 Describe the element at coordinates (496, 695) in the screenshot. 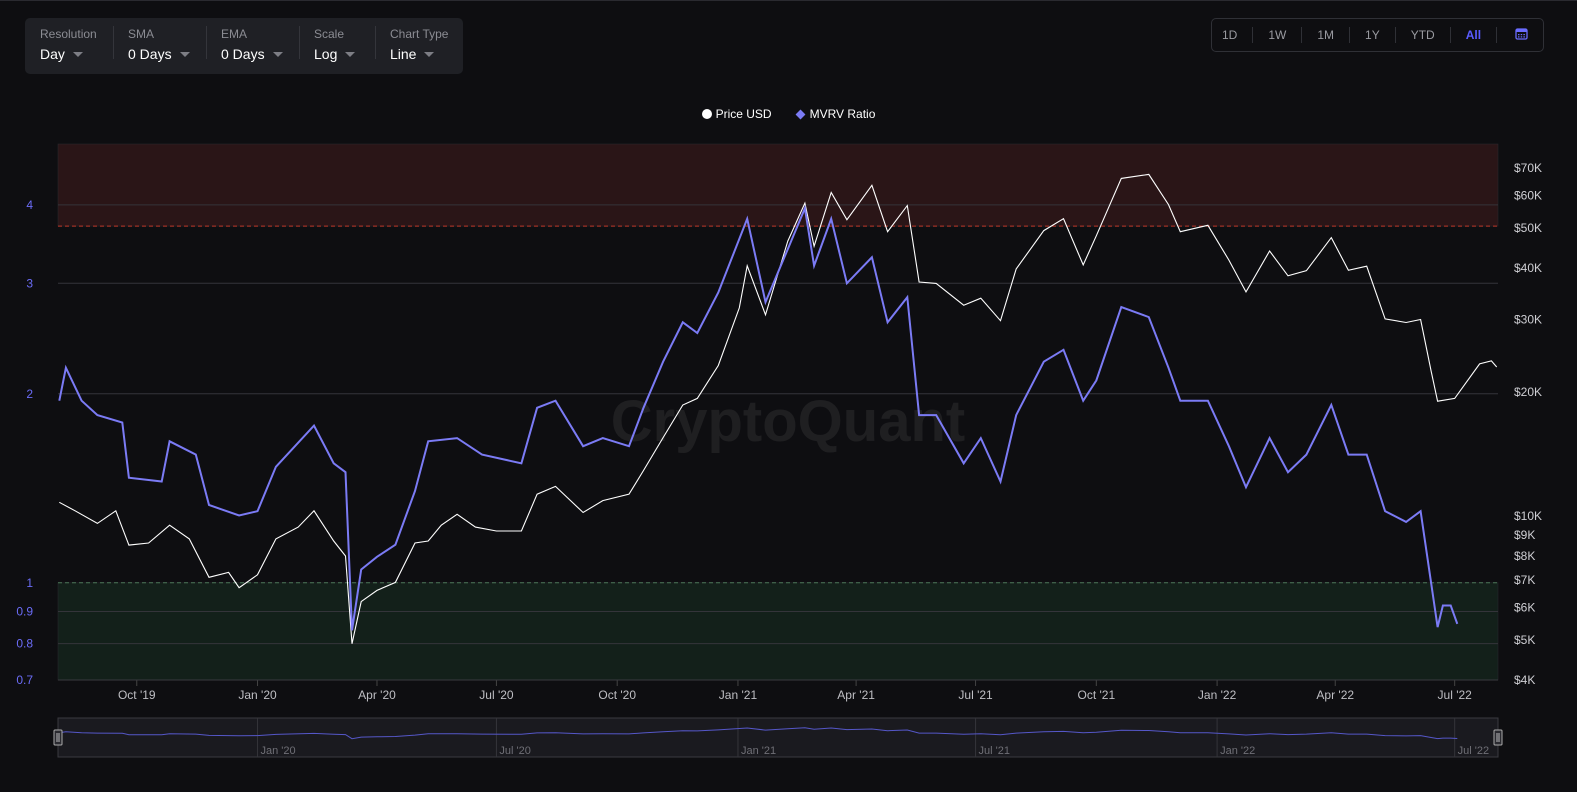

I see `x-axis-tick-label: Jul '20` at that location.